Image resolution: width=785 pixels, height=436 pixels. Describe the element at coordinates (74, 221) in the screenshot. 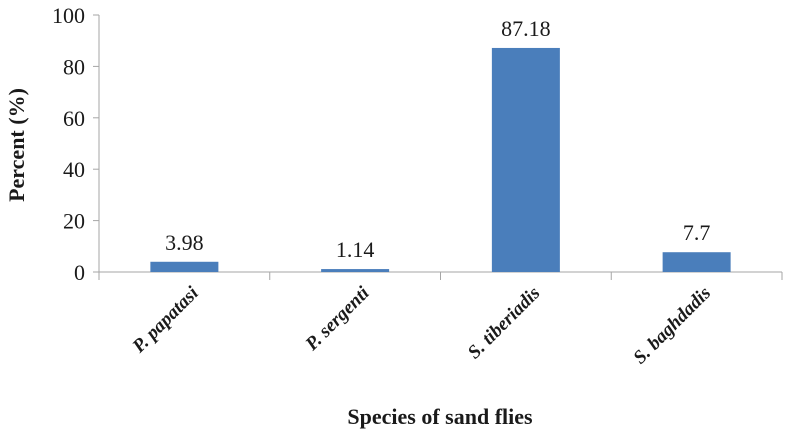

I see `y-tick-label: 20` at that location.